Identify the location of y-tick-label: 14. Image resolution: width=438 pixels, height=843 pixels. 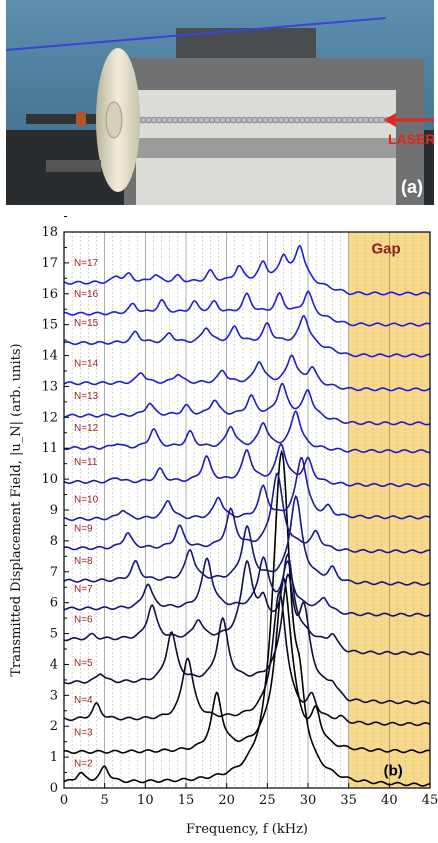
(49, 356).